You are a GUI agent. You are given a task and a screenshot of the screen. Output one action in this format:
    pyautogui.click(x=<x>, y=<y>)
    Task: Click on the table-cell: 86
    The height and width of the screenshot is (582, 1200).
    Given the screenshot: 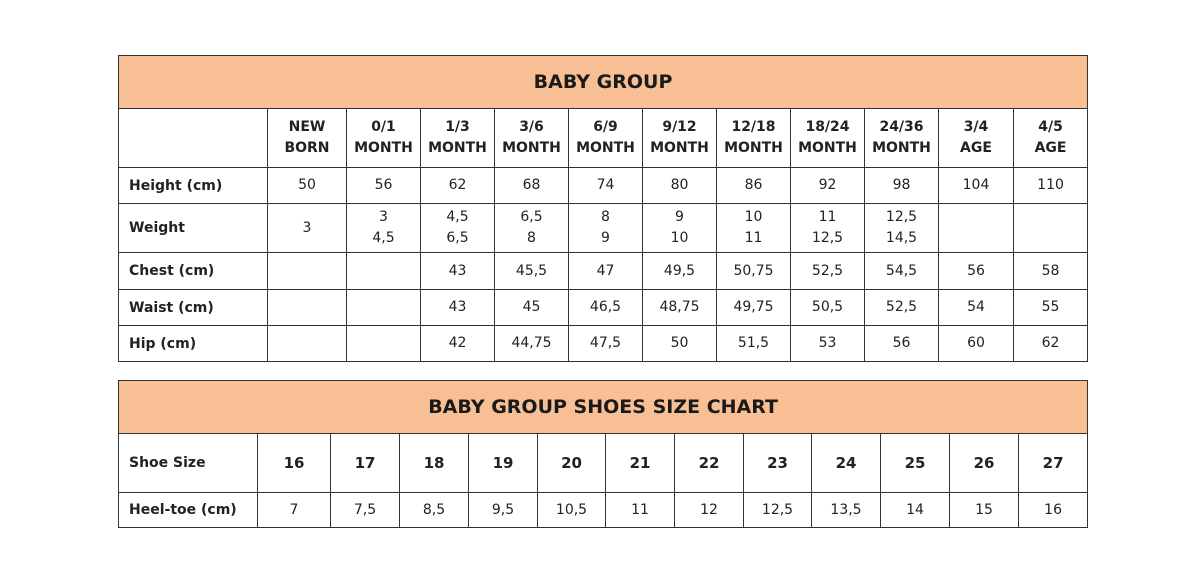 What is the action you would take?
    pyautogui.click(x=753, y=185)
    